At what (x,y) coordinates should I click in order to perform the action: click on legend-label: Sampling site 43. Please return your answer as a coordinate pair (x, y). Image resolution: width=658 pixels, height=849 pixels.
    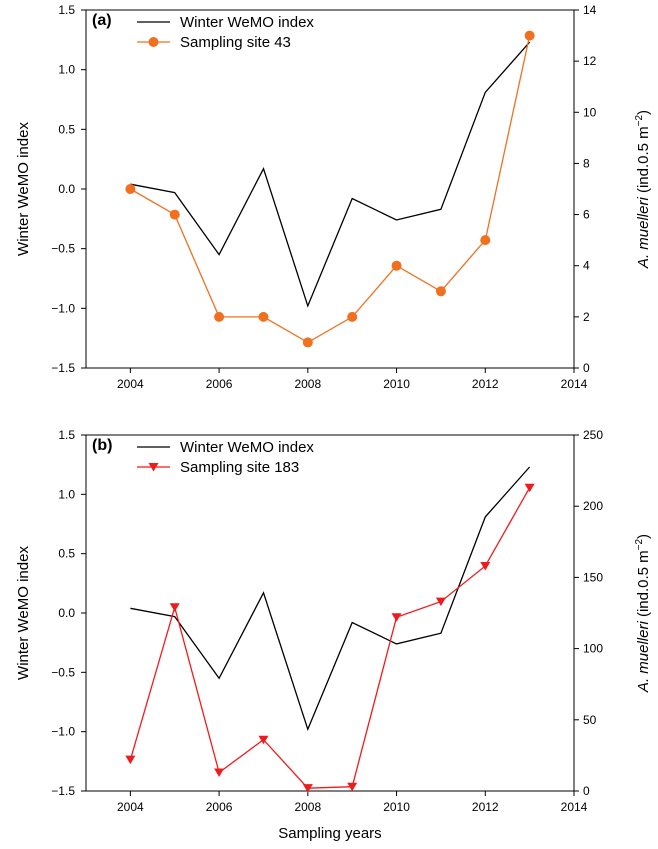
    Looking at the image, I should click on (235, 42).